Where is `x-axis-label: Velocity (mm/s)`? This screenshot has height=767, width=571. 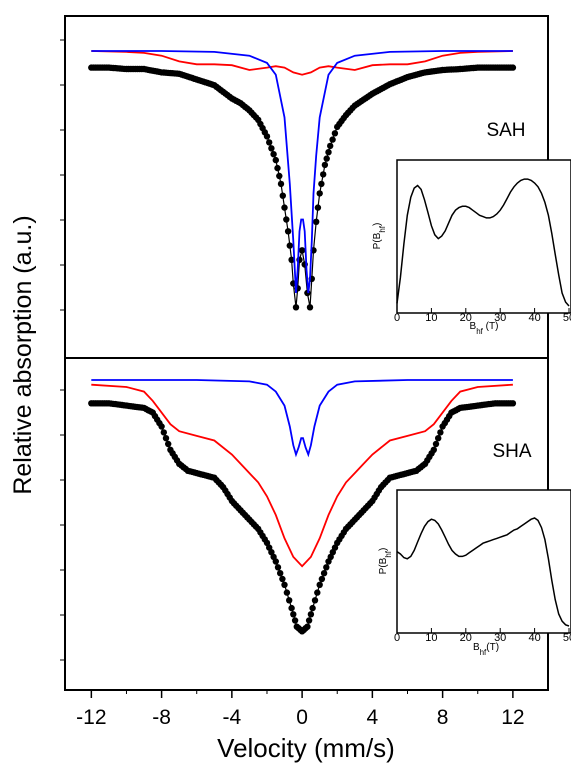 x-axis-label: Velocity (mm/s) is located at coordinates (306, 748).